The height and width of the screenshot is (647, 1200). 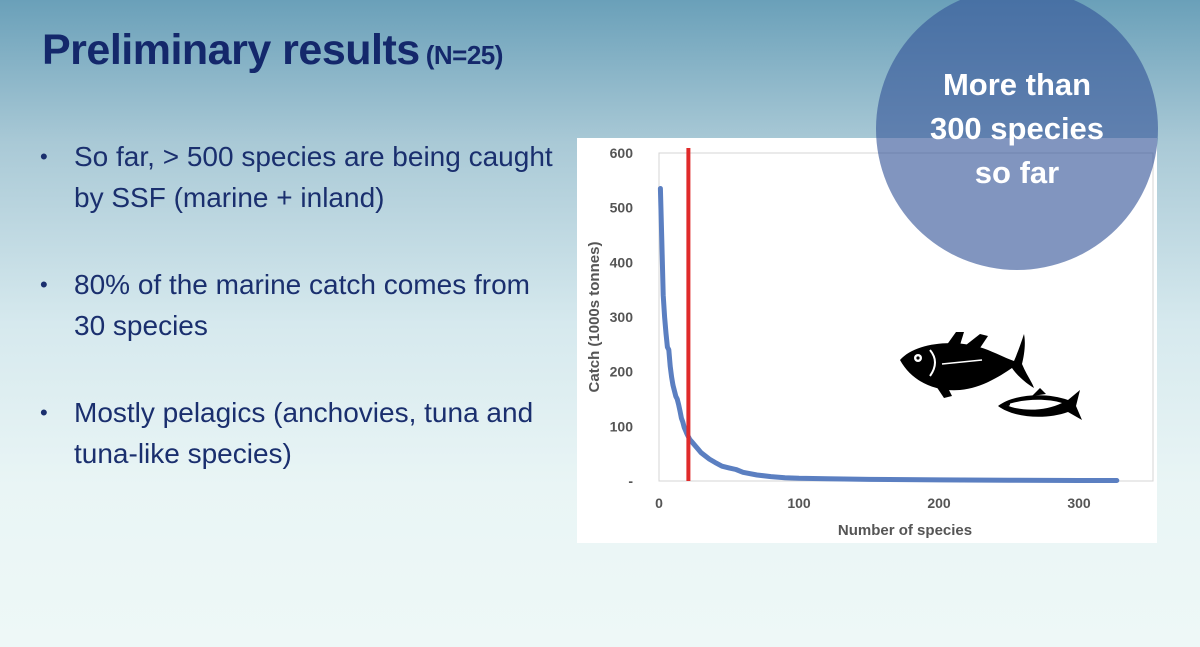 I want to click on callout-line: 300 species, so click(x=1017, y=128).